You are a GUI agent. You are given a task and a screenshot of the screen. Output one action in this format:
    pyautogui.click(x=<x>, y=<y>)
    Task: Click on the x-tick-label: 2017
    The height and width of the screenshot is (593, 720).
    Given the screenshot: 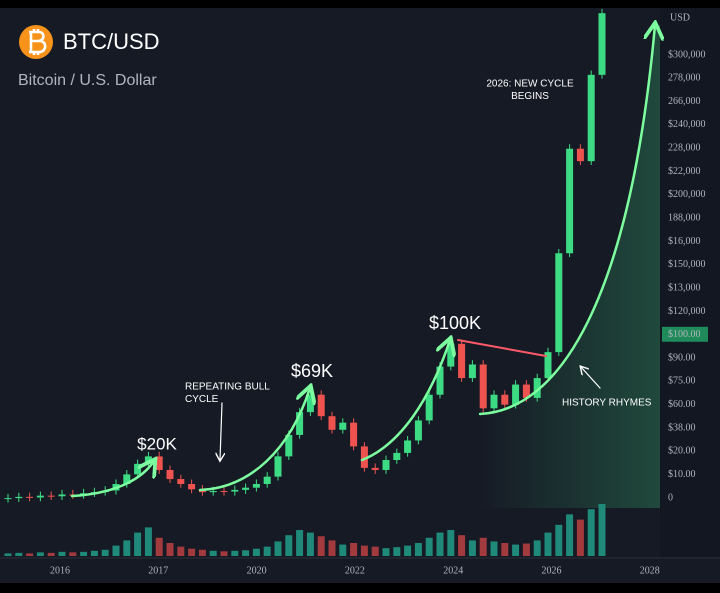 What is the action you would take?
    pyautogui.click(x=158, y=570)
    